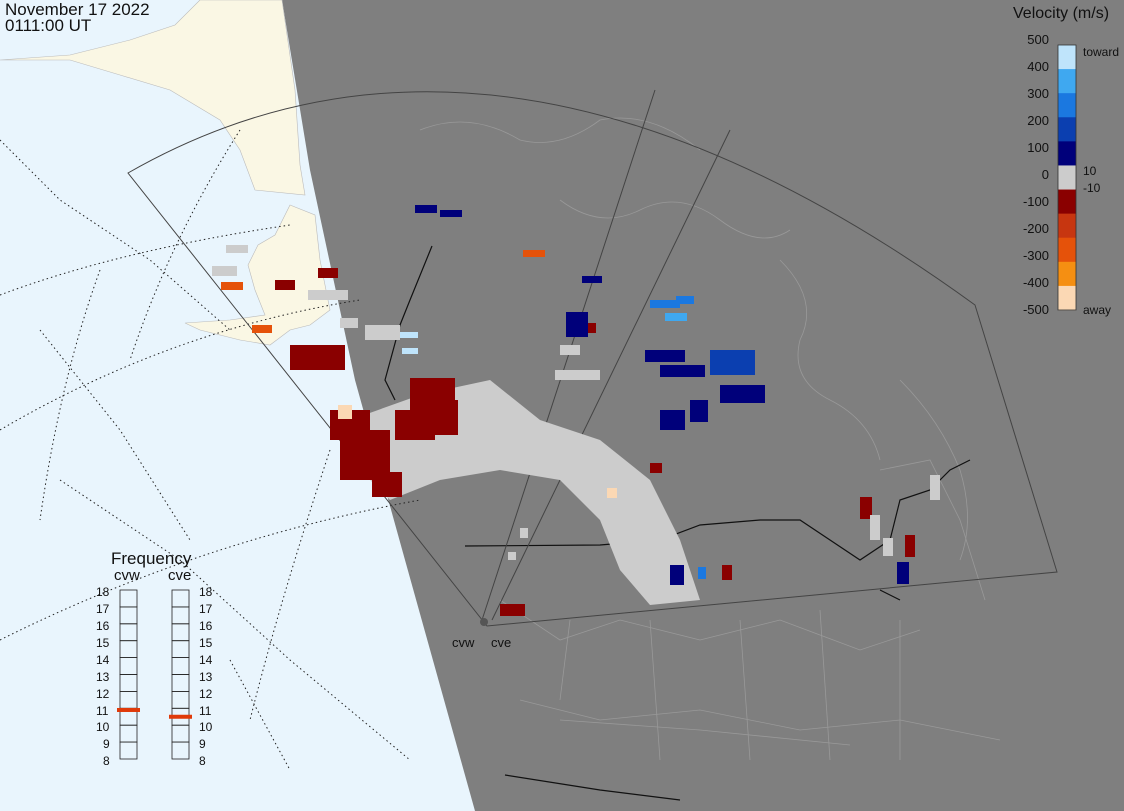 Image resolution: width=1124 pixels, height=811 pixels. Describe the element at coordinates (153, 98) in the screenshot. I see `alaska-land` at that location.